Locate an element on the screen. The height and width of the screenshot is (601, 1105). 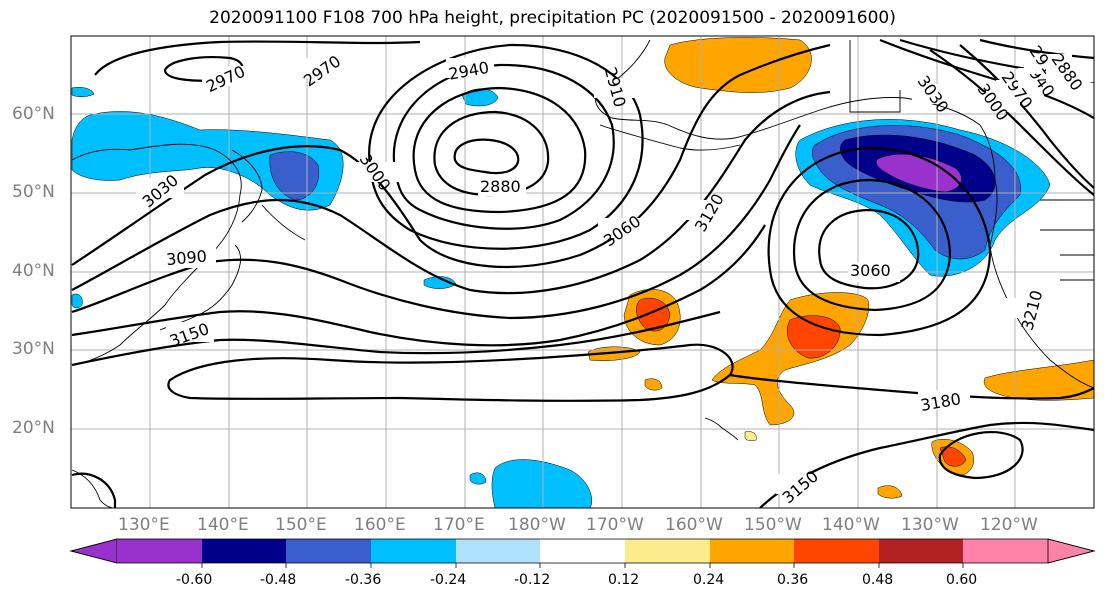
lon-label: 140°W is located at coordinates (851, 525).